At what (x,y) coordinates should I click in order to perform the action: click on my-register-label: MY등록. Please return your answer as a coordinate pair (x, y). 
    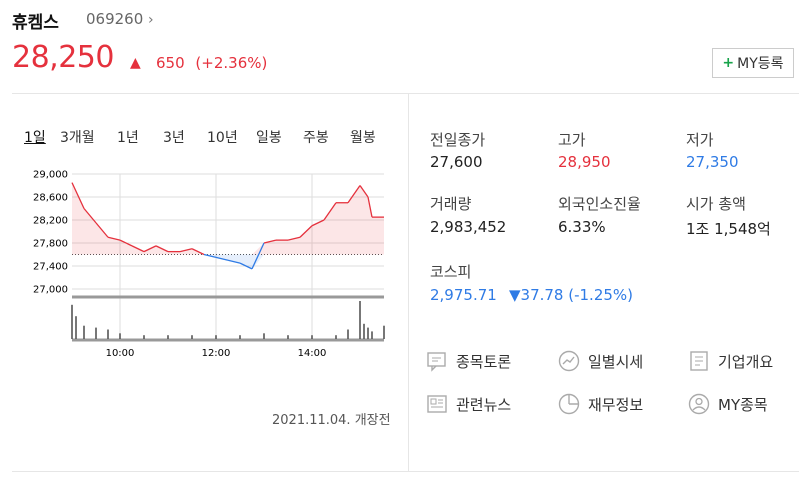
    Looking at the image, I should click on (760, 64).